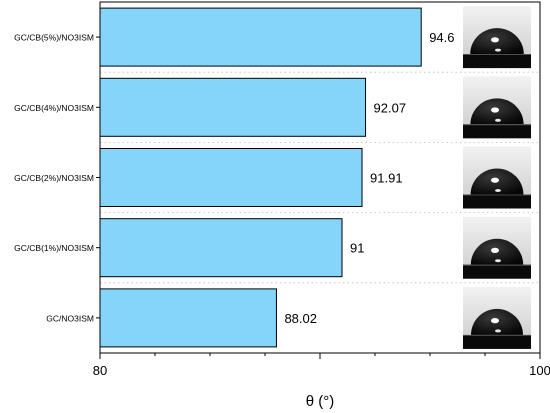  What do you see at coordinates (54, 248) in the screenshot?
I see `category-label: GC/CB(1%)/NO3ISM` at bounding box center [54, 248].